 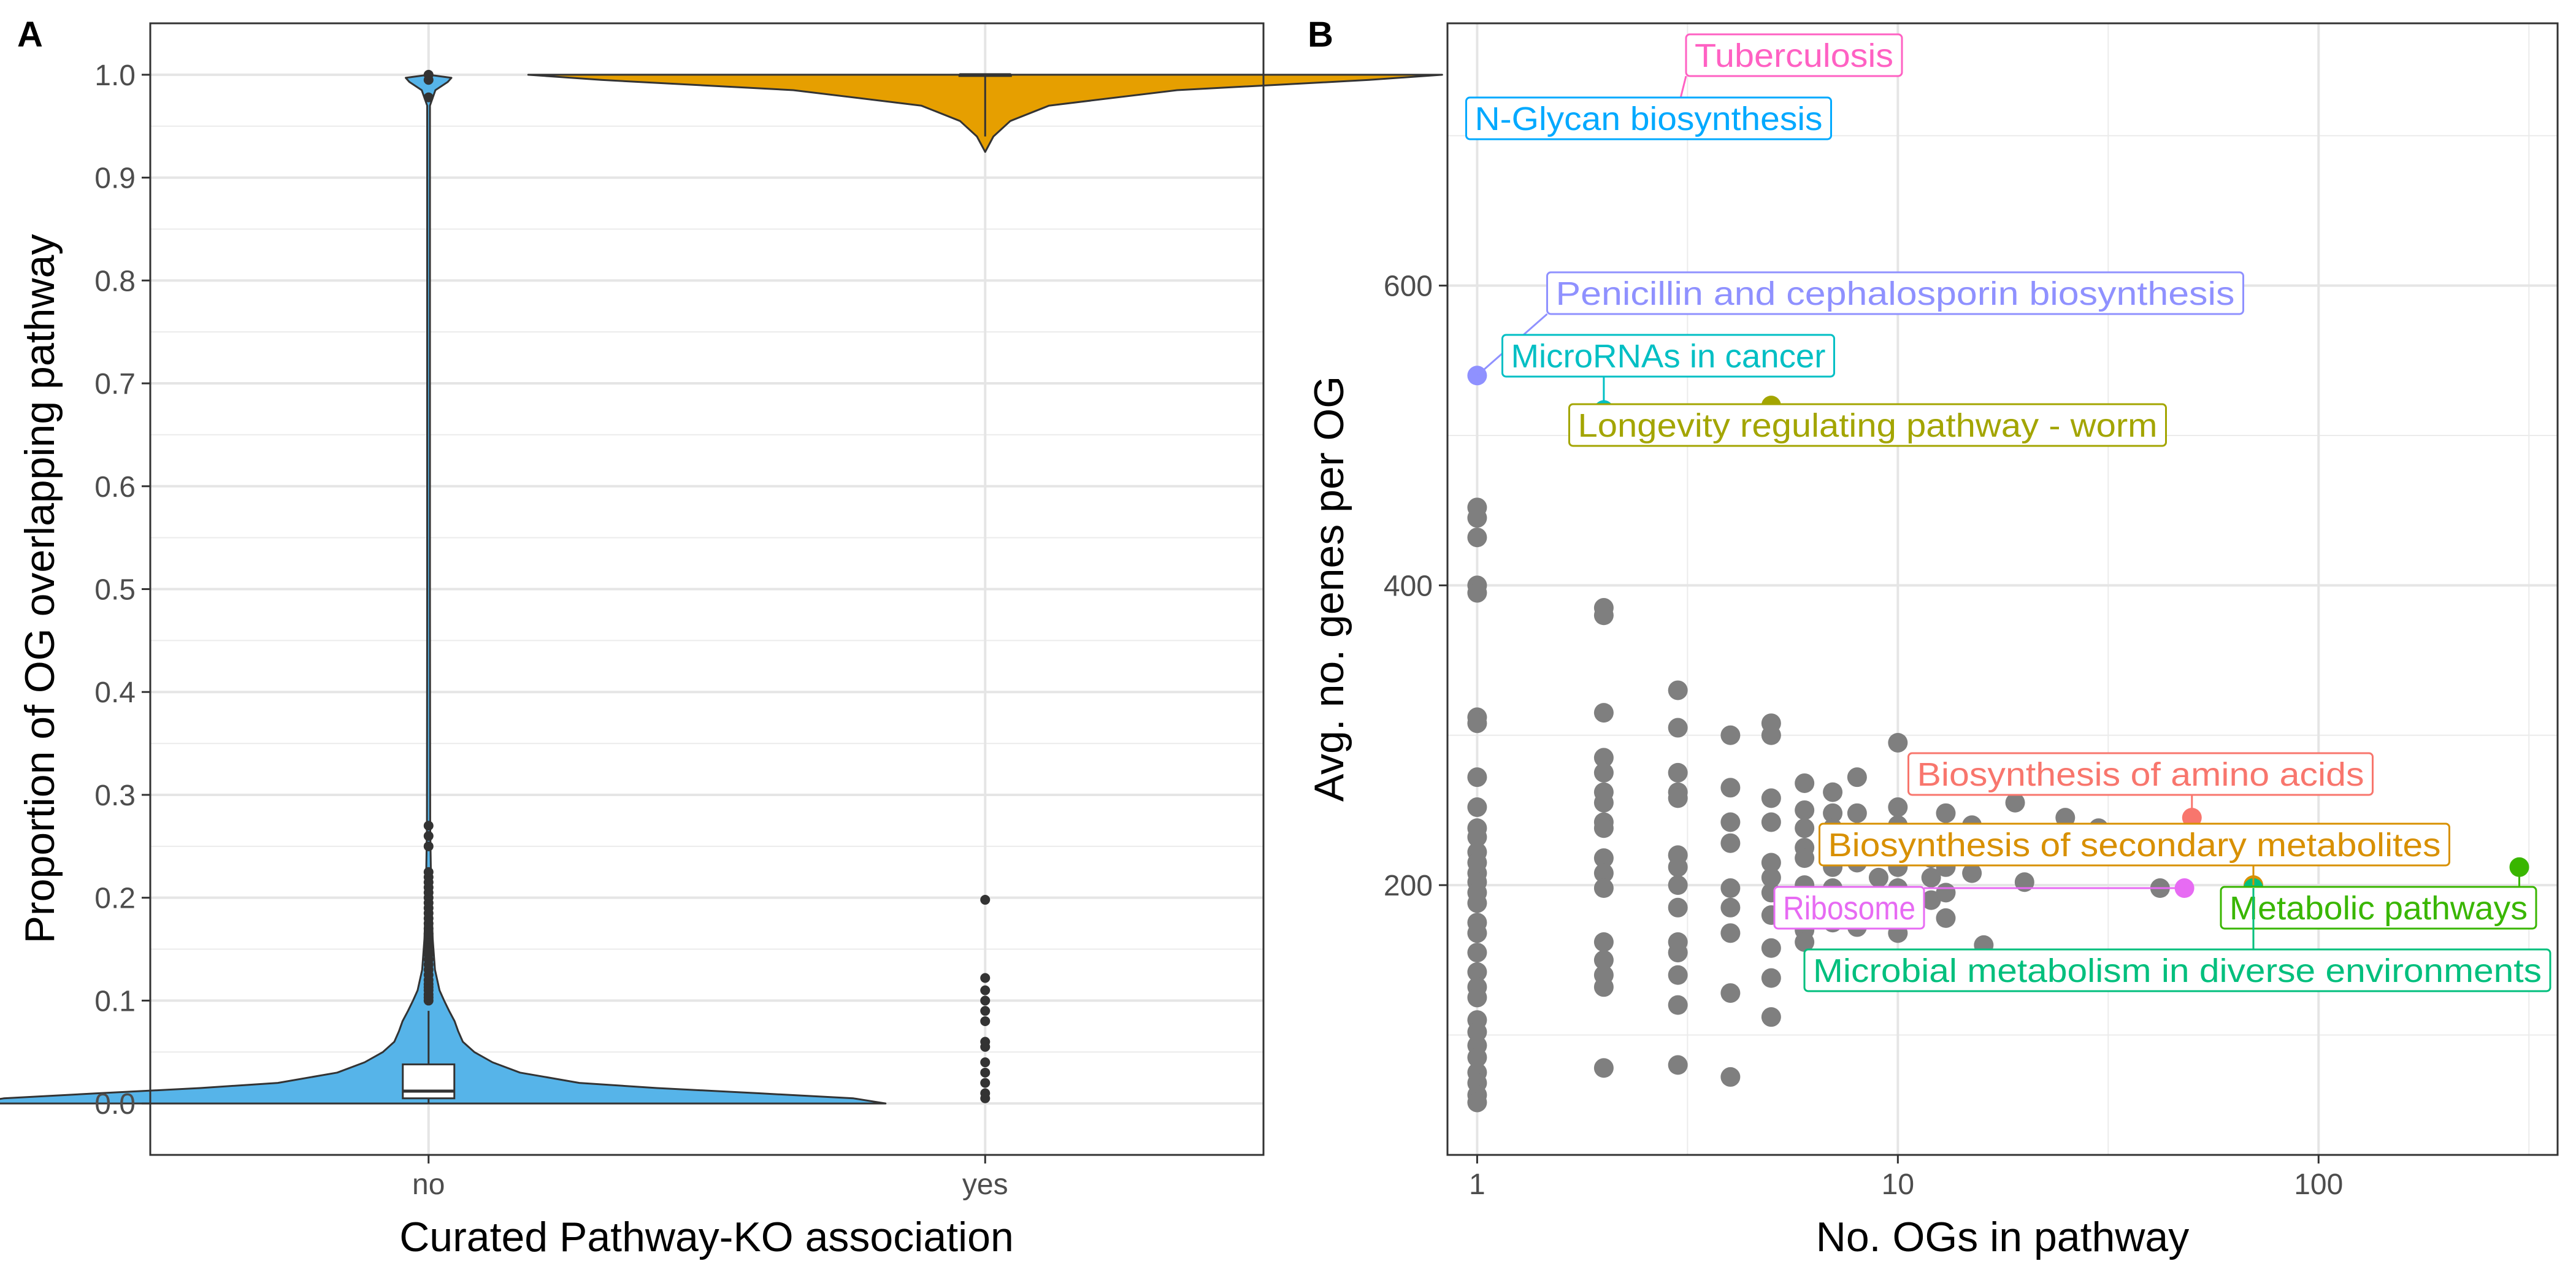 What do you see at coordinates (2318, 1184) in the screenshot?
I see `panel-b-x-tick-label: 100` at bounding box center [2318, 1184].